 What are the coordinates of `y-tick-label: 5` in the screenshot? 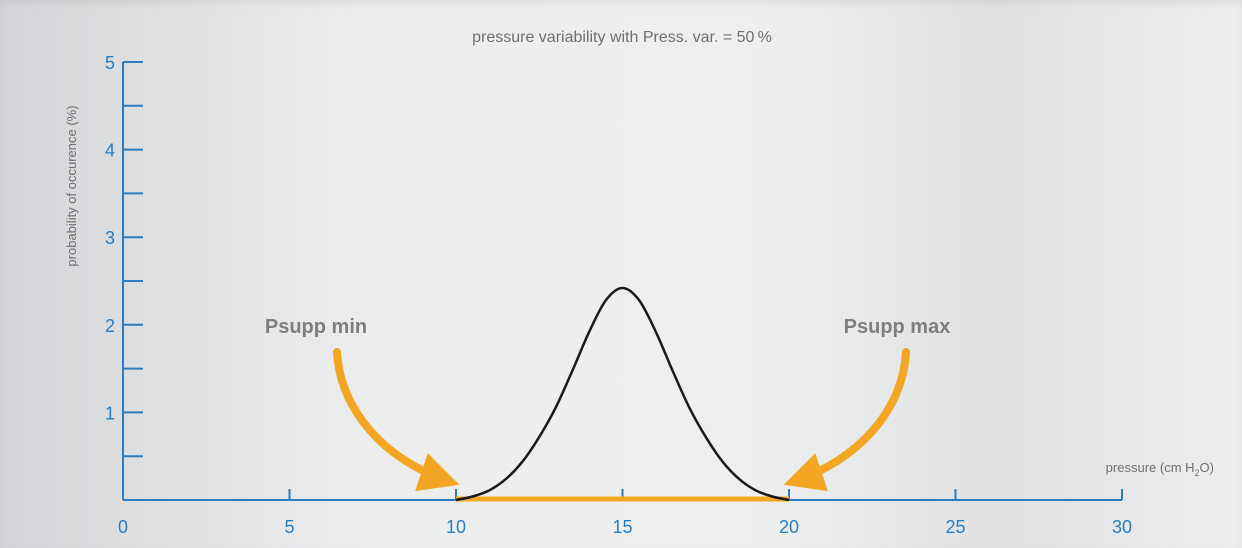 It's located at (110, 63).